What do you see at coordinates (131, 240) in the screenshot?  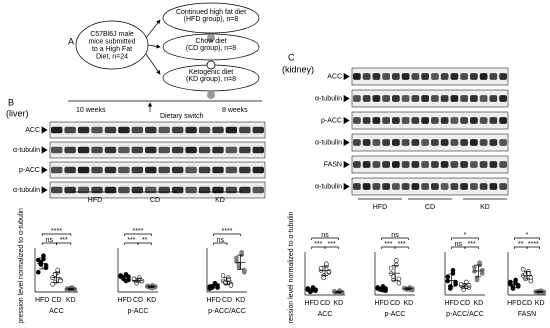 I see `sig-label: ***` at bounding box center [131, 240].